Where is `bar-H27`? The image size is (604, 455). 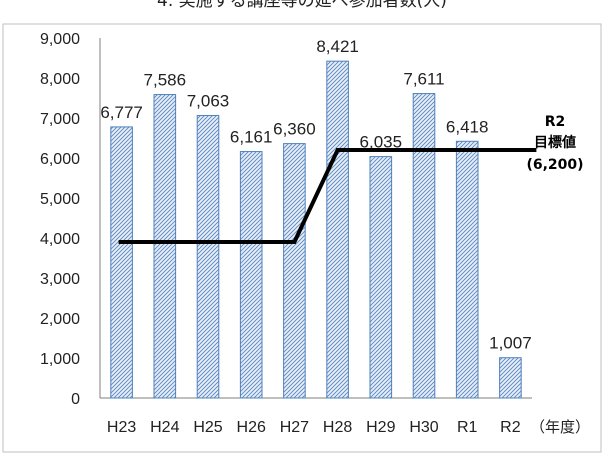
bar-H27 is located at coordinates (294, 271).